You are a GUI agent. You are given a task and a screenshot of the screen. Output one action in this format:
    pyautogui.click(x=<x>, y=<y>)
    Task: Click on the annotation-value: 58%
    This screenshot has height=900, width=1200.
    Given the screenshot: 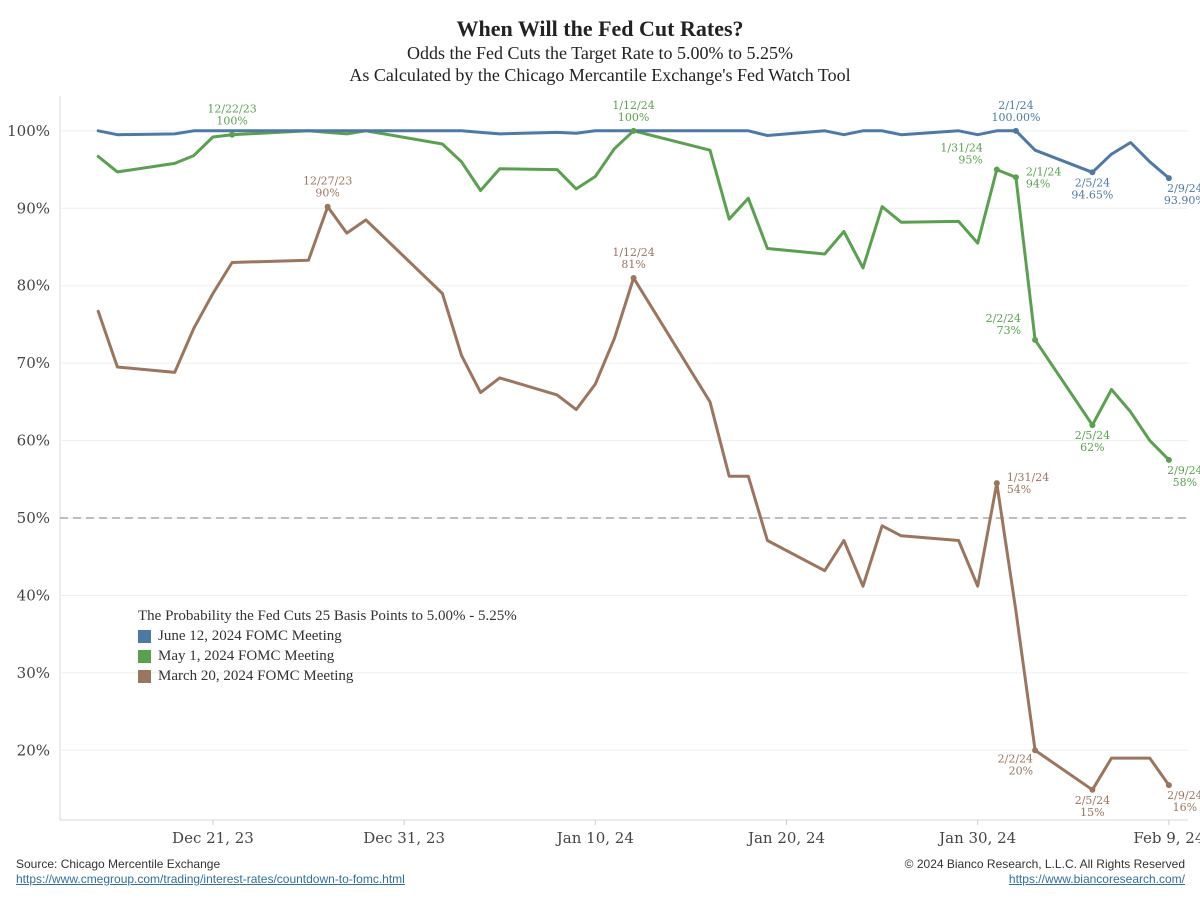 What is the action you would take?
    pyautogui.click(x=1185, y=482)
    